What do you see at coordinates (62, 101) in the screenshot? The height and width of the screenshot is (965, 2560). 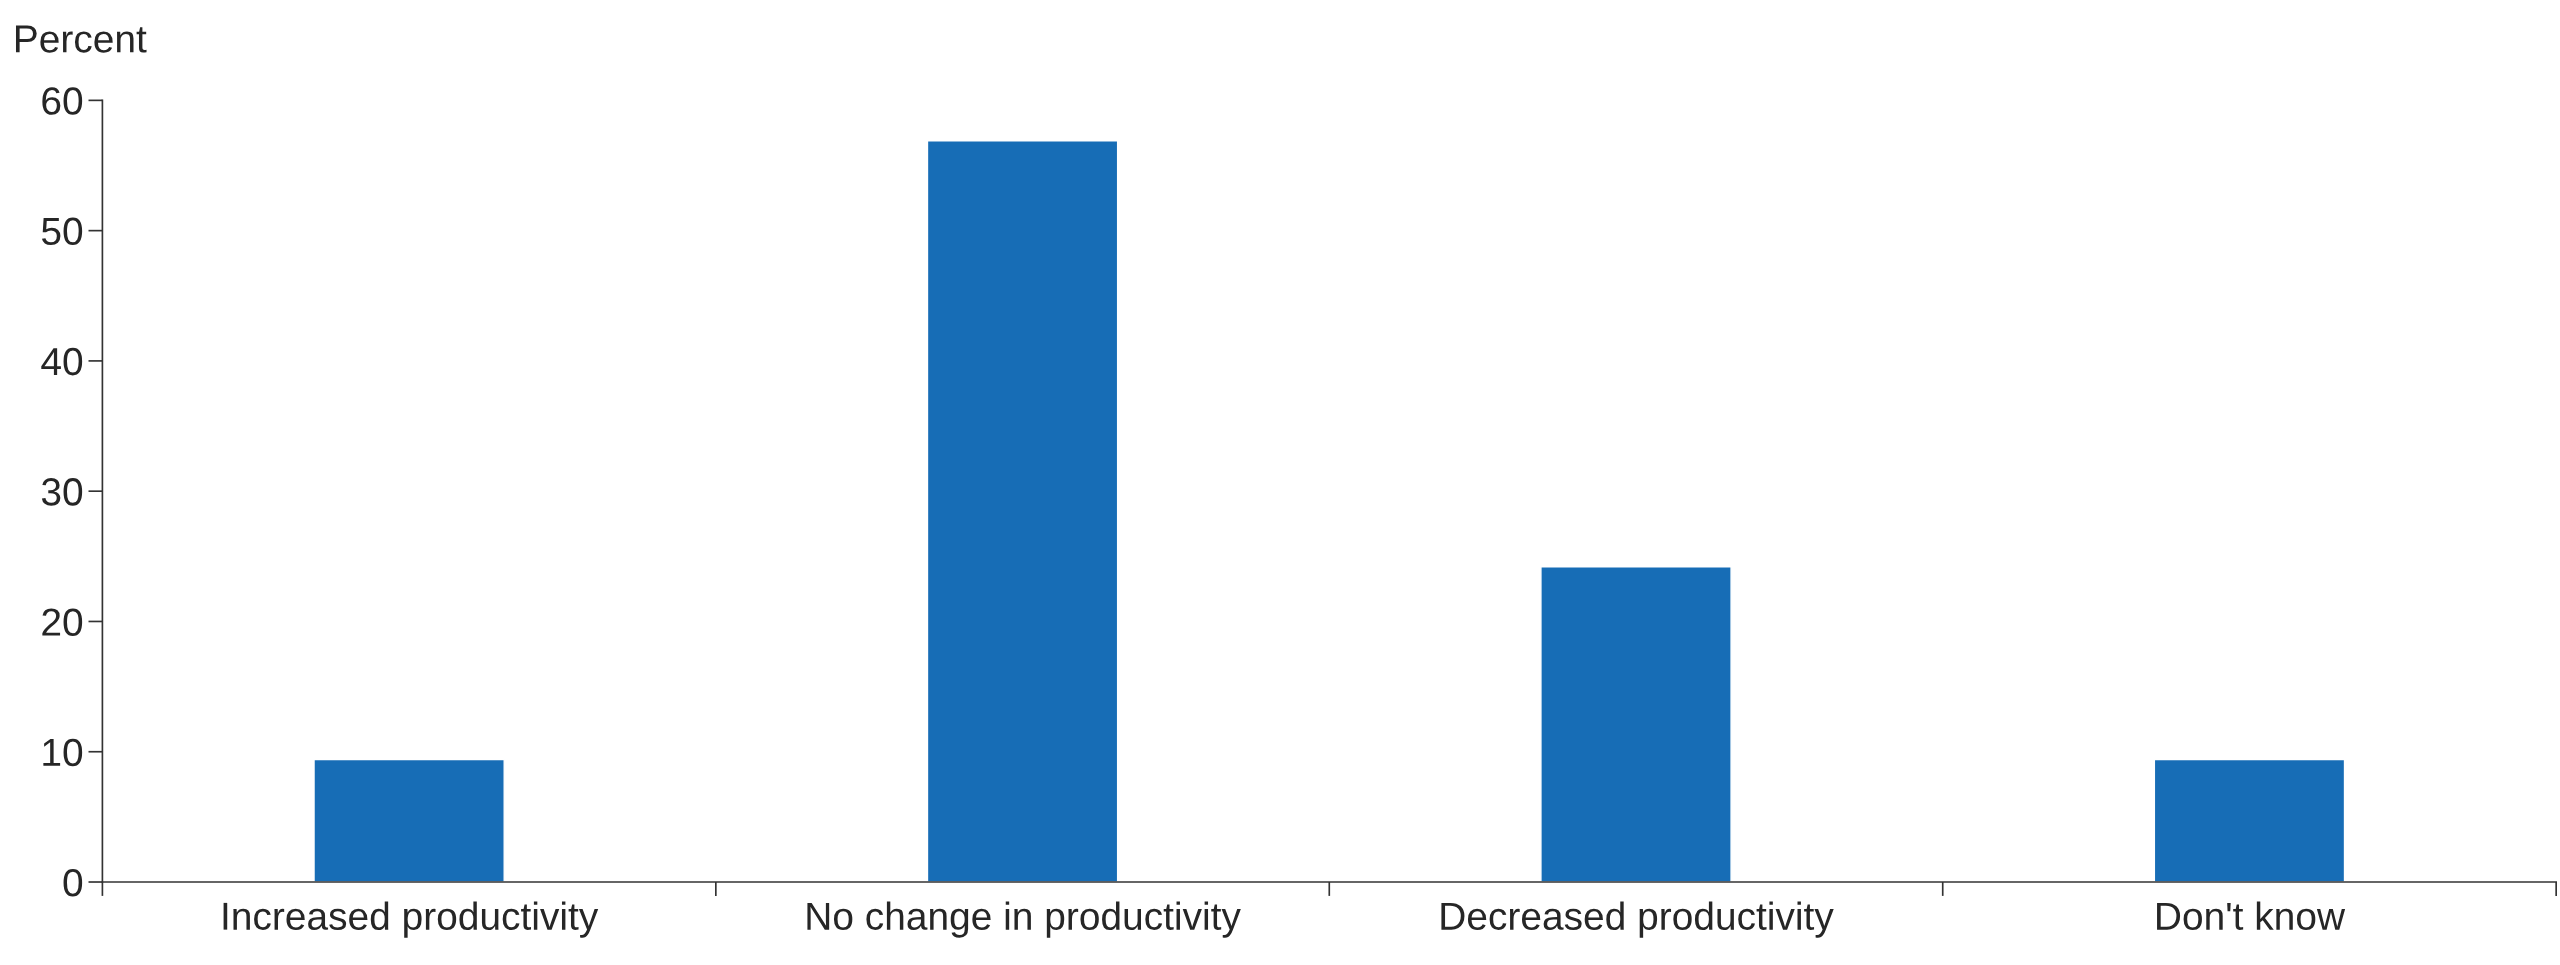 I see `y-tick-label: 60` at bounding box center [62, 101].